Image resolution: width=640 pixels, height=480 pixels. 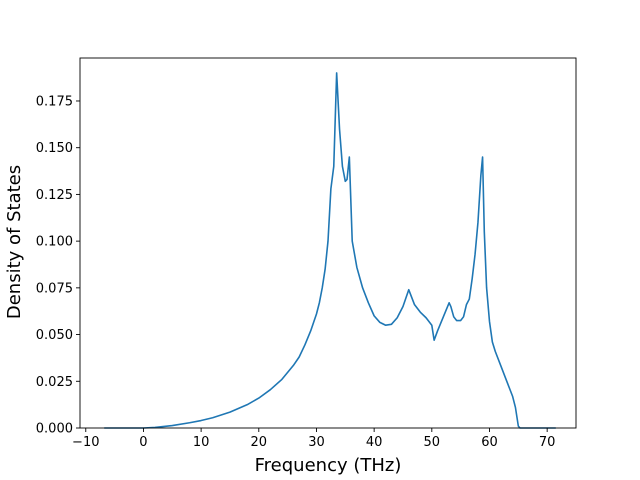 What do you see at coordinates (54, 148) in the screenshot?
I see `y-tick-label: 0.150` at bounding box center [54, 148].